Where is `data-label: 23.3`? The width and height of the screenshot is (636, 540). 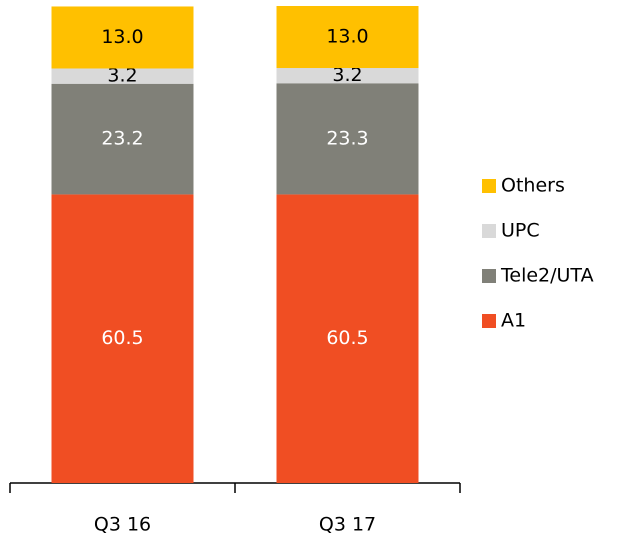 data-label: 23.3 is located at coordinates (347, 138).